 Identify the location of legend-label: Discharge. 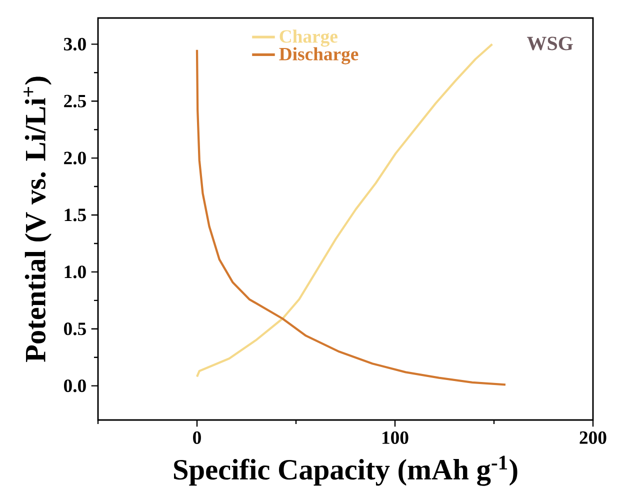
(318, 55).